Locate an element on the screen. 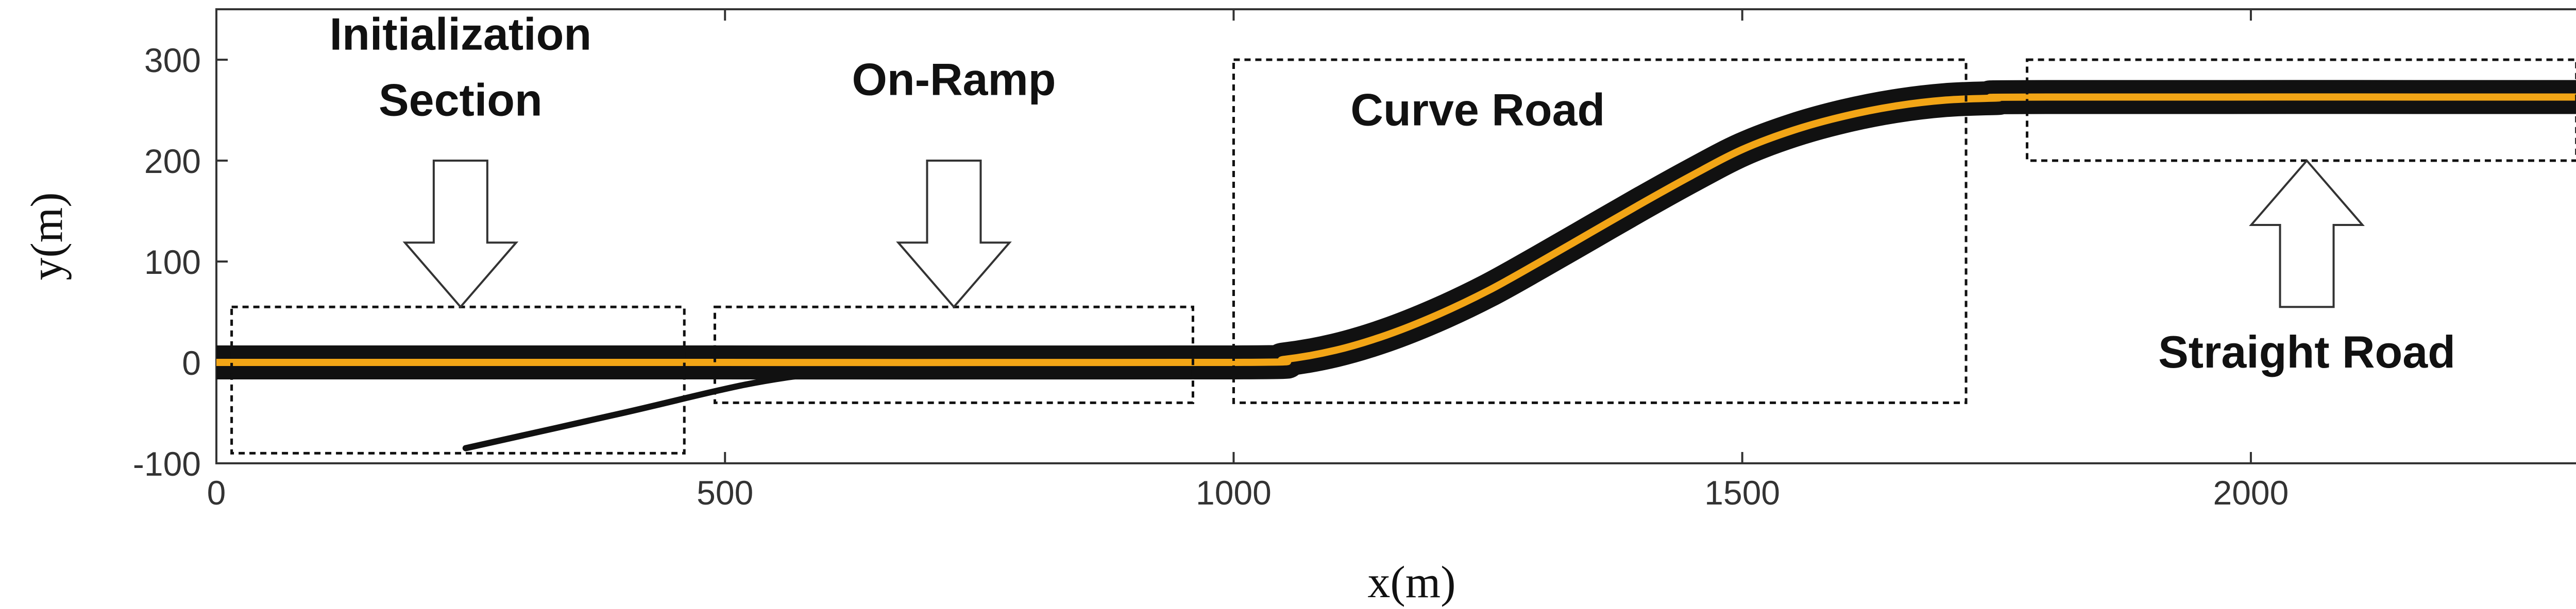 The height and width of the screenshot is (609, 2576). x-tick-label: 0 is located at coordinates (216, 493).